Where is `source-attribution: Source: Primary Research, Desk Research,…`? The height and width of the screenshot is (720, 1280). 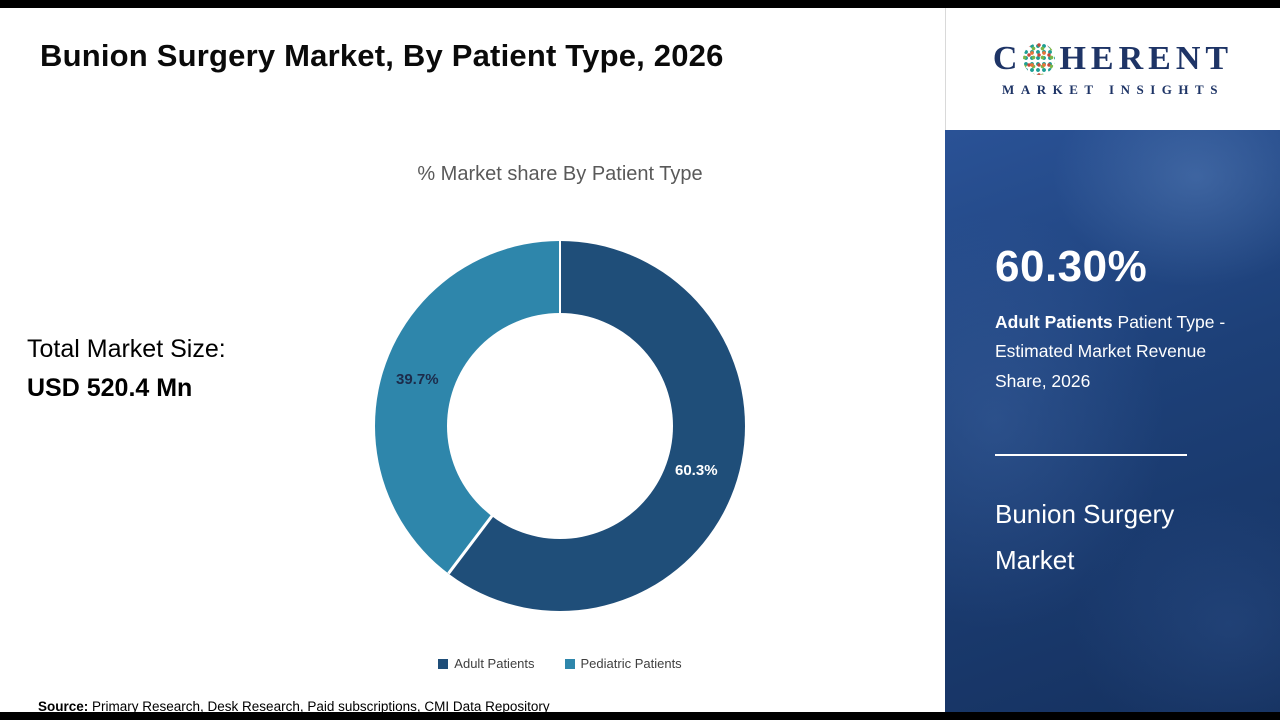
source-attribution: Source: Primary Research, Desk Research,… is located at coordinates (294, 706).